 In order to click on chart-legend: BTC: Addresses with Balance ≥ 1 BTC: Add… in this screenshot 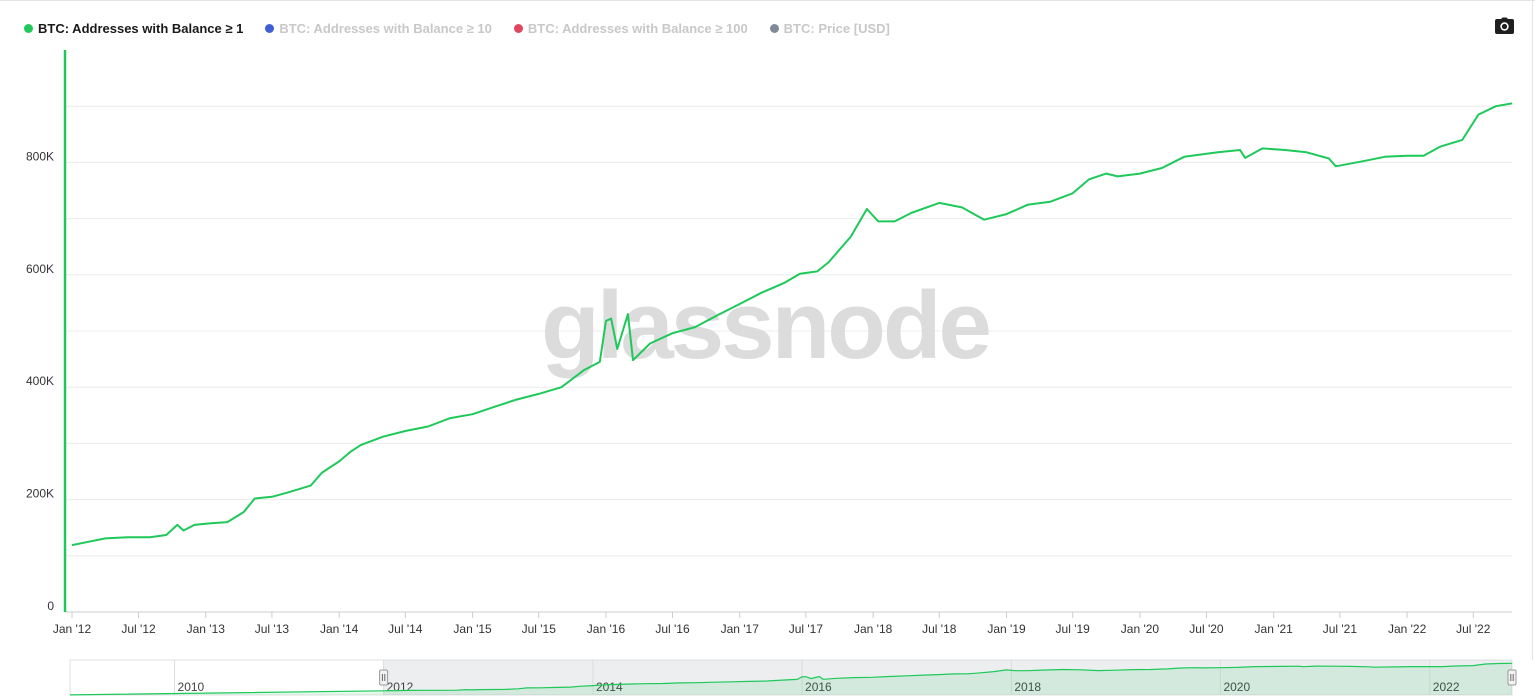, I will do `click(468, 28)`.